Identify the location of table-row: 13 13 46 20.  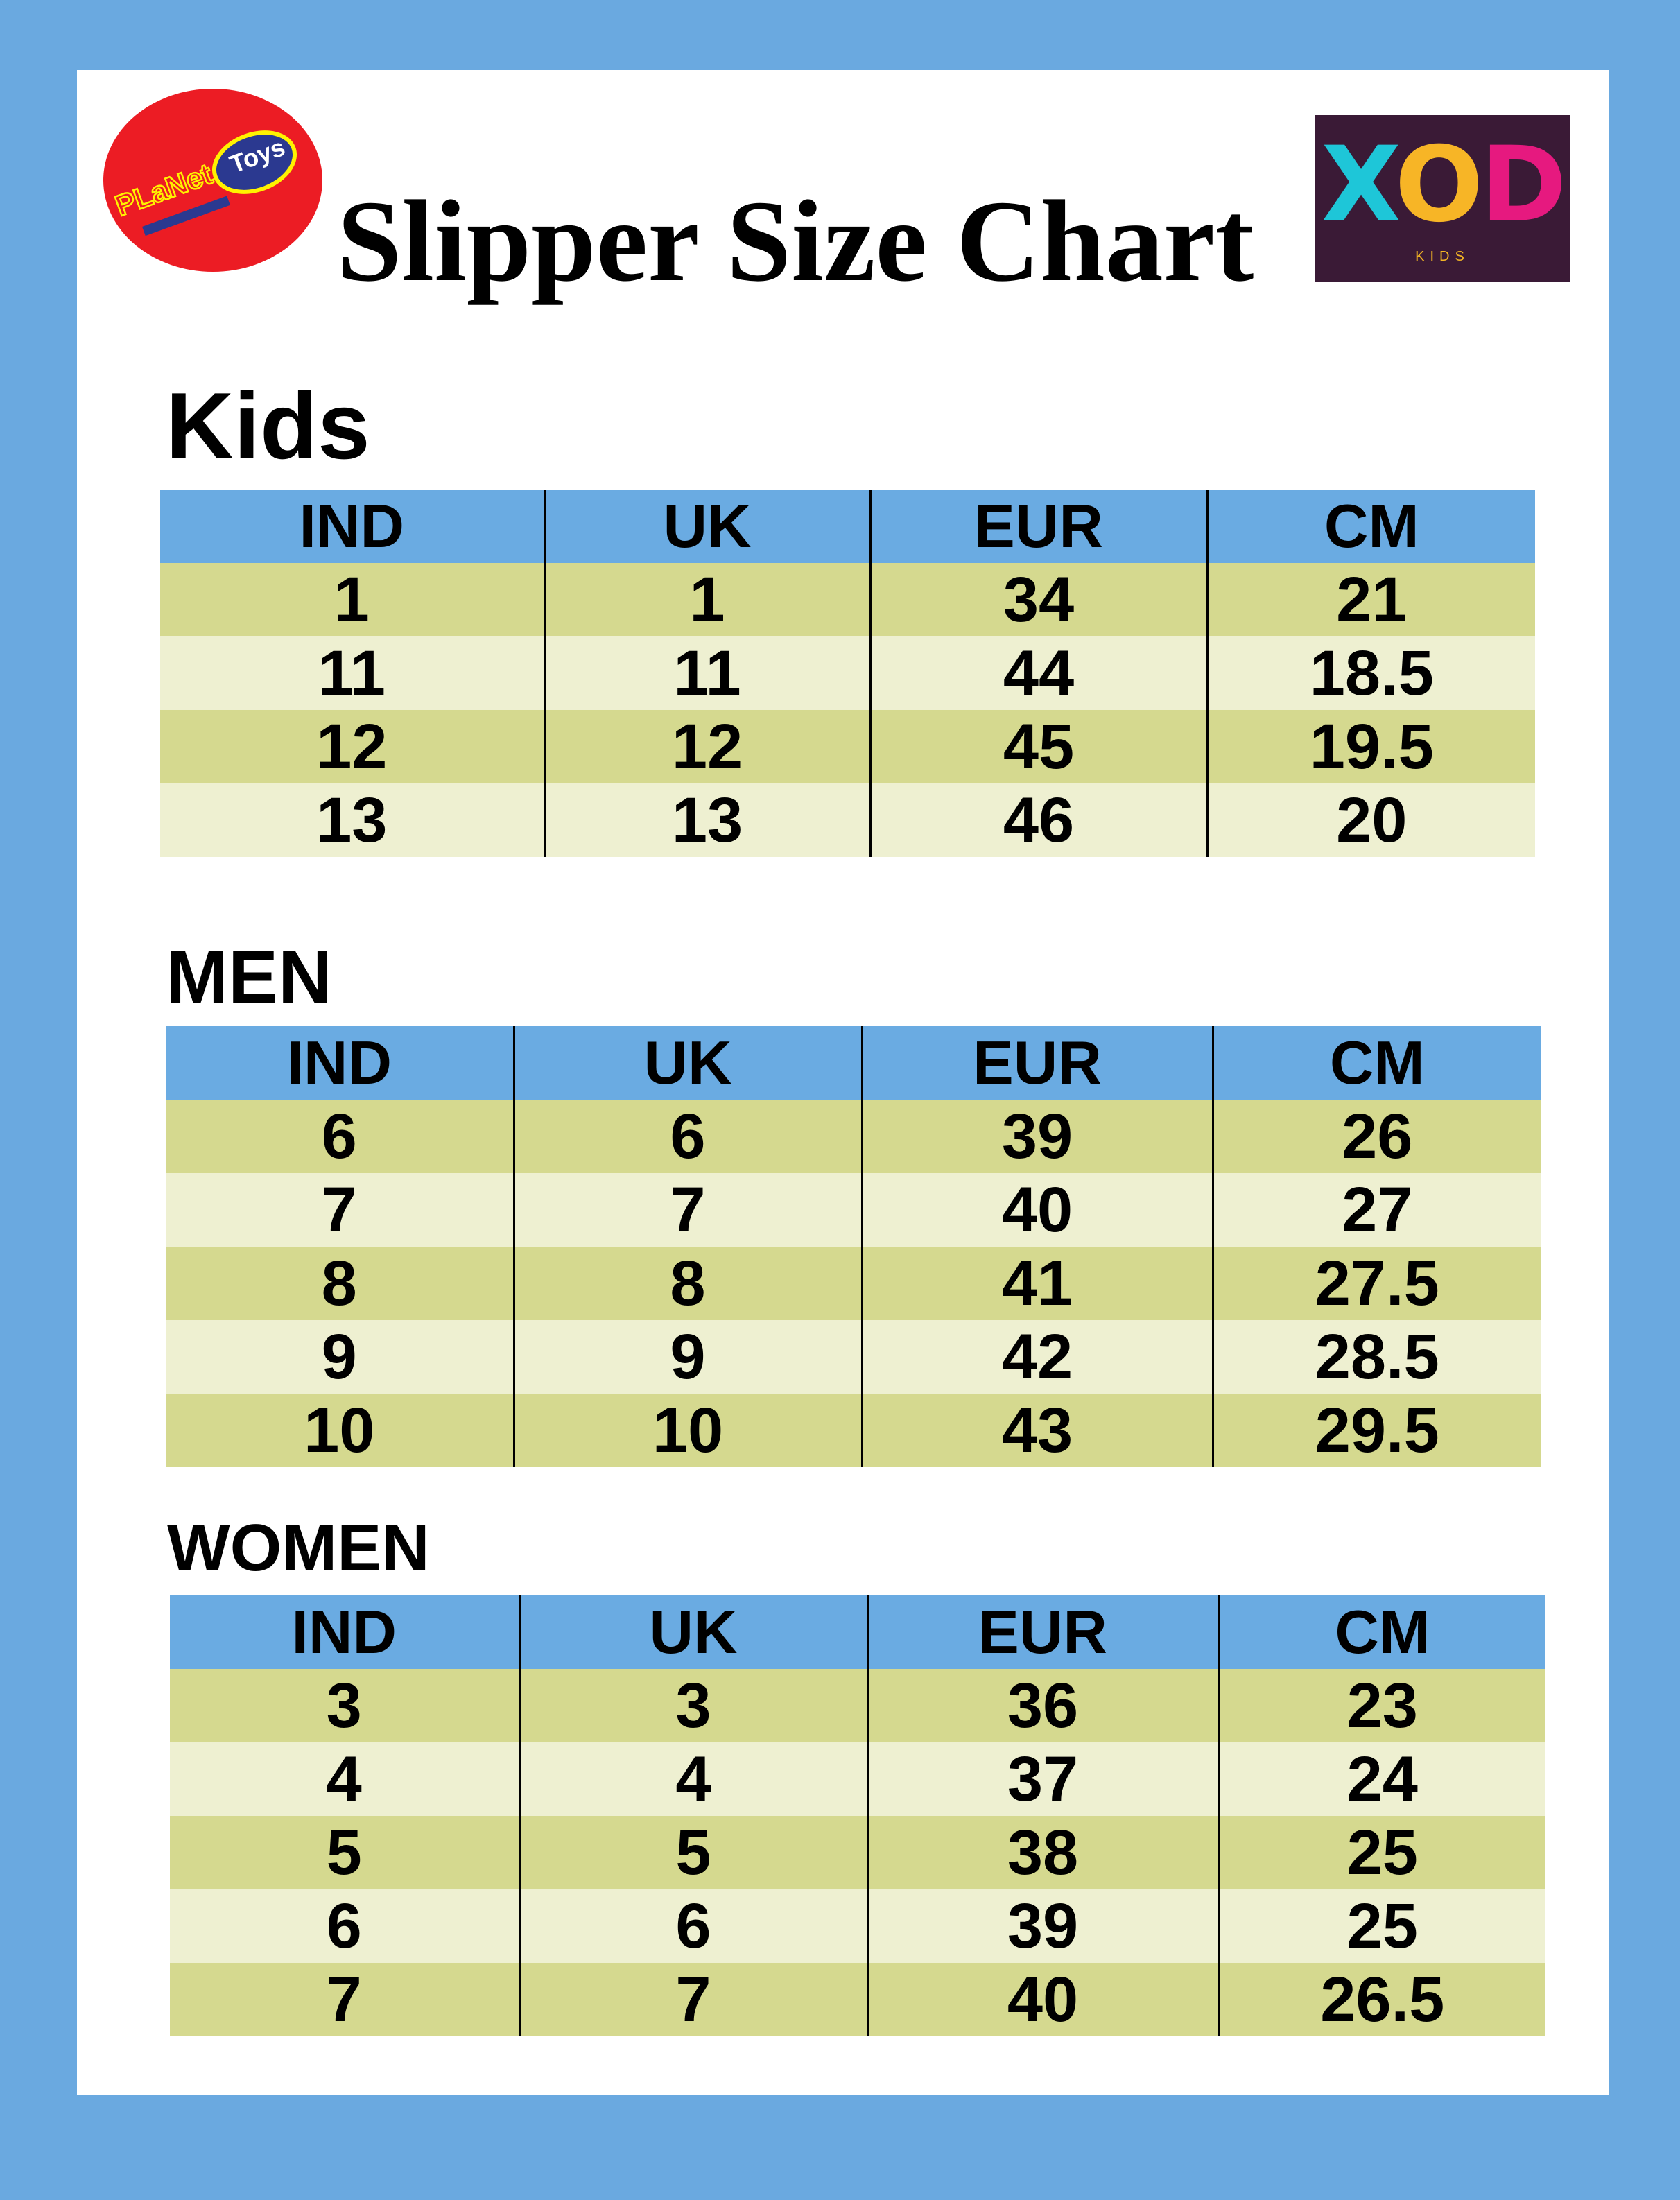
(847, 820).